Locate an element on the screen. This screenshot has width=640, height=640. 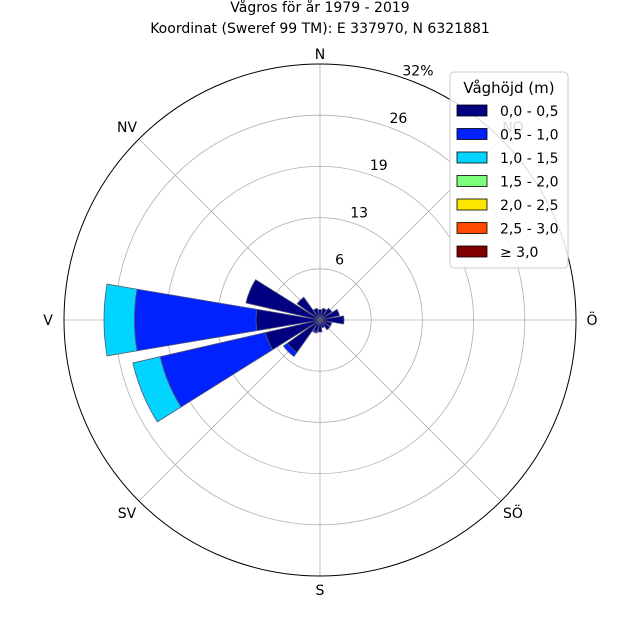
direction-label: SV is located at coordinates (127, 514).